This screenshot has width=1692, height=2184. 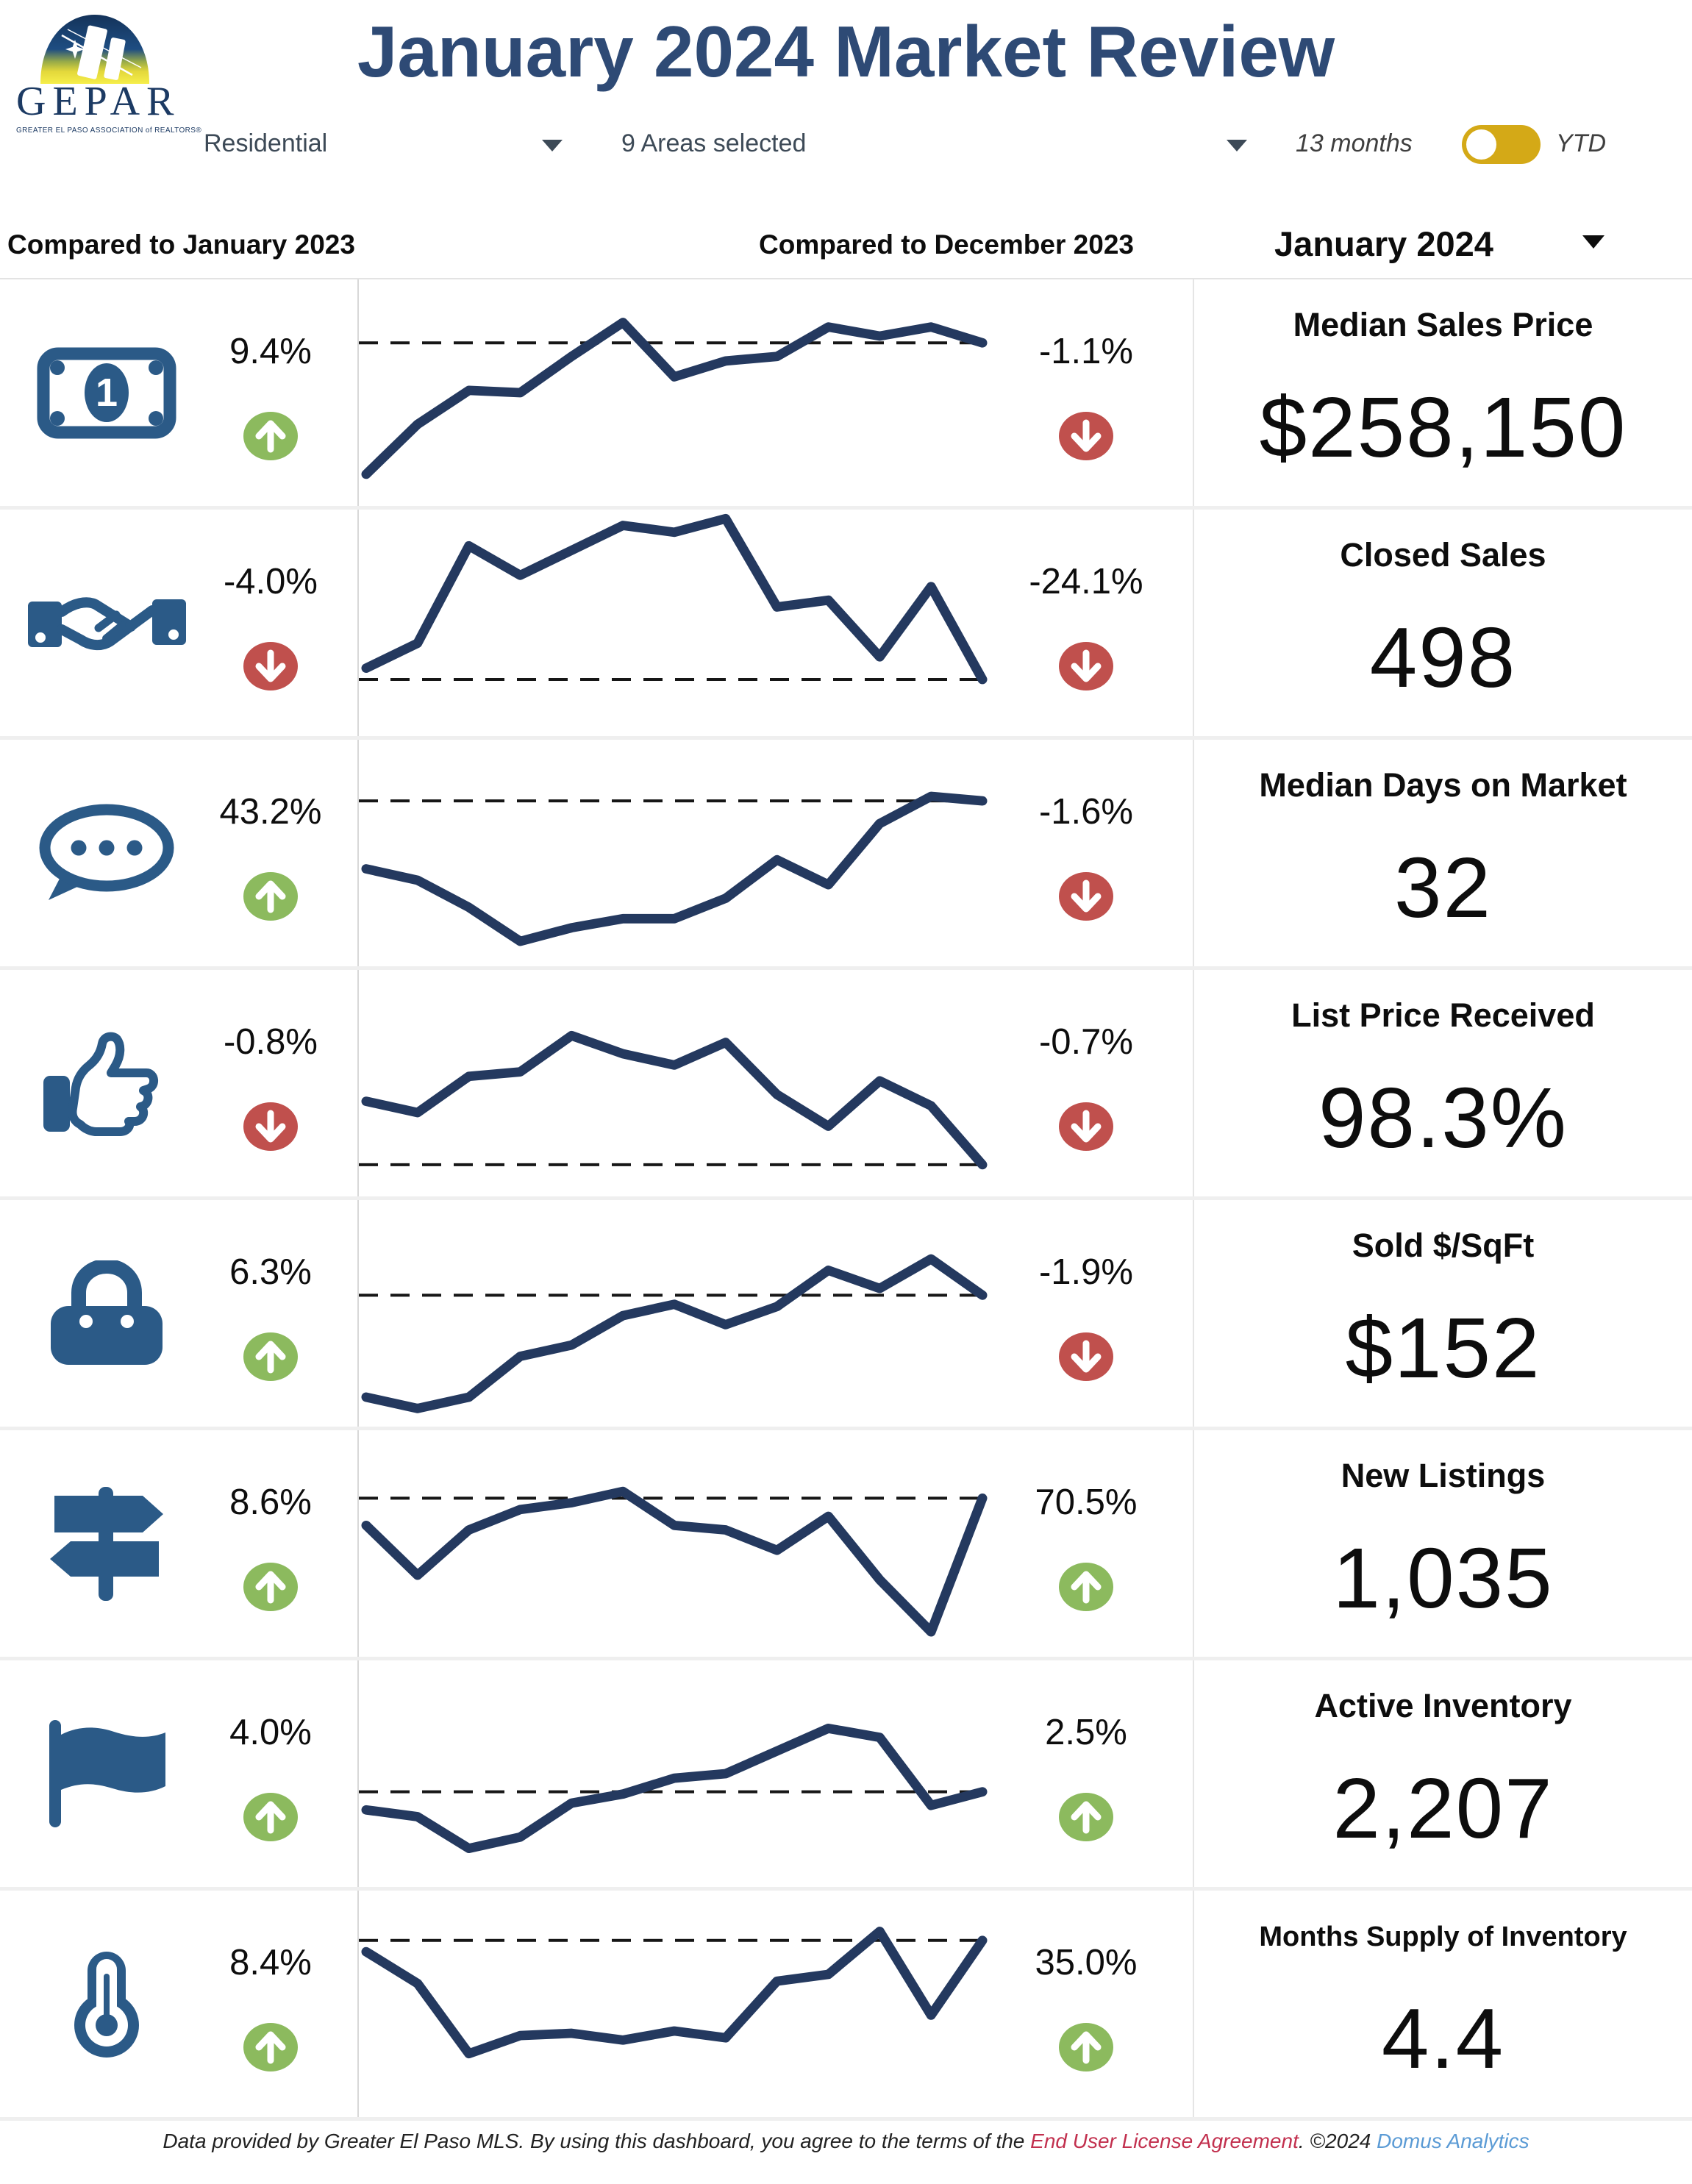 What do you see at coordinates (270, 812) in the screenshot?
I see `yoy-percent: 43.2%` at bounding box center [270, 812].